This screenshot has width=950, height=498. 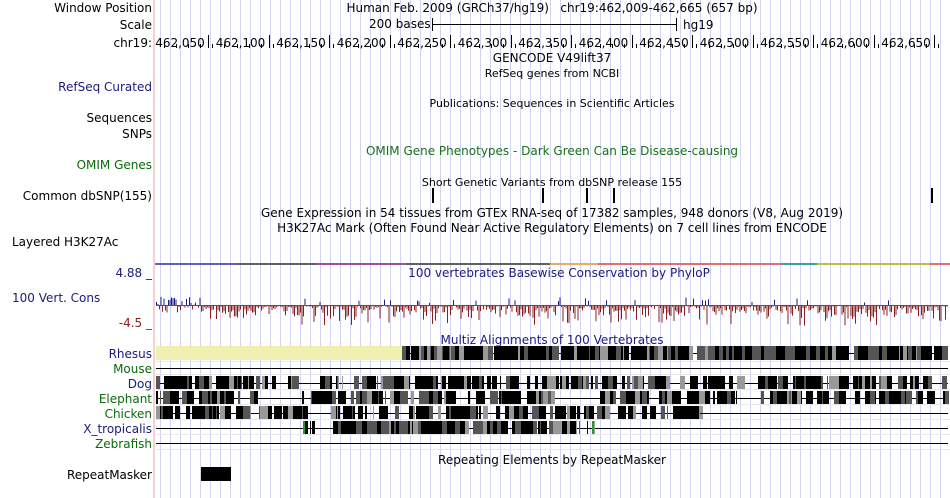 I want to click on multiz-species-chicken: Chicken, so click(x=128, y=414).